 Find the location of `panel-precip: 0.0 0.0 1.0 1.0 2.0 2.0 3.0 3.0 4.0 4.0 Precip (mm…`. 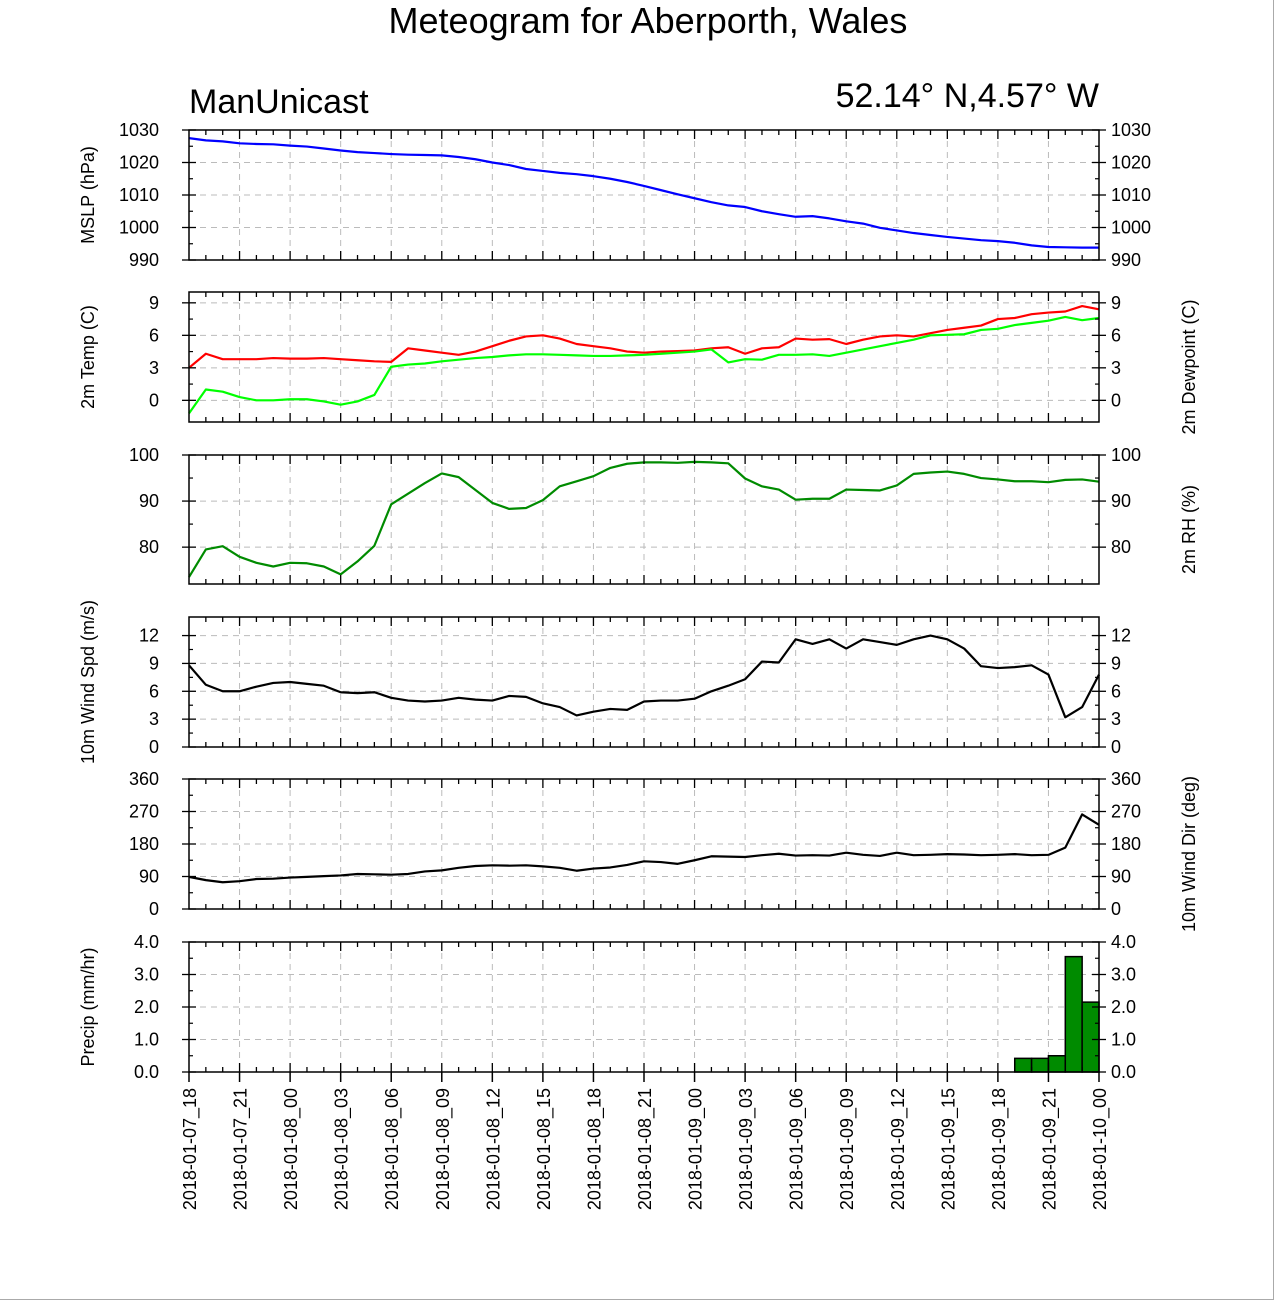

panel-precip: 0.0 0.0 1.0 1.0 2.0 2.0 3.0 3.0 4.0 4.0 Precip (mm… is located at coordinates (607, 1007).